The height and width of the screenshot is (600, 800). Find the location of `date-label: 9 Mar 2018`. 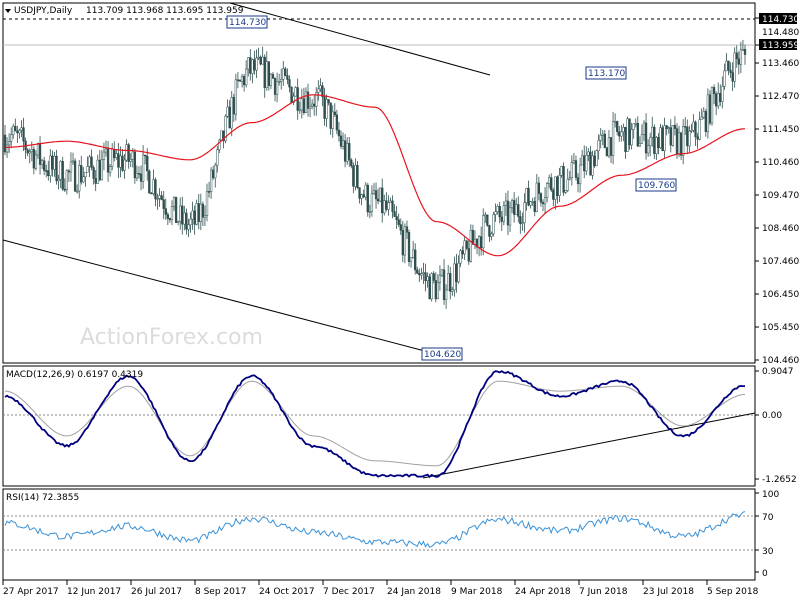

date-label: 9 Mar 2018 is located at coordinates (477, 592).